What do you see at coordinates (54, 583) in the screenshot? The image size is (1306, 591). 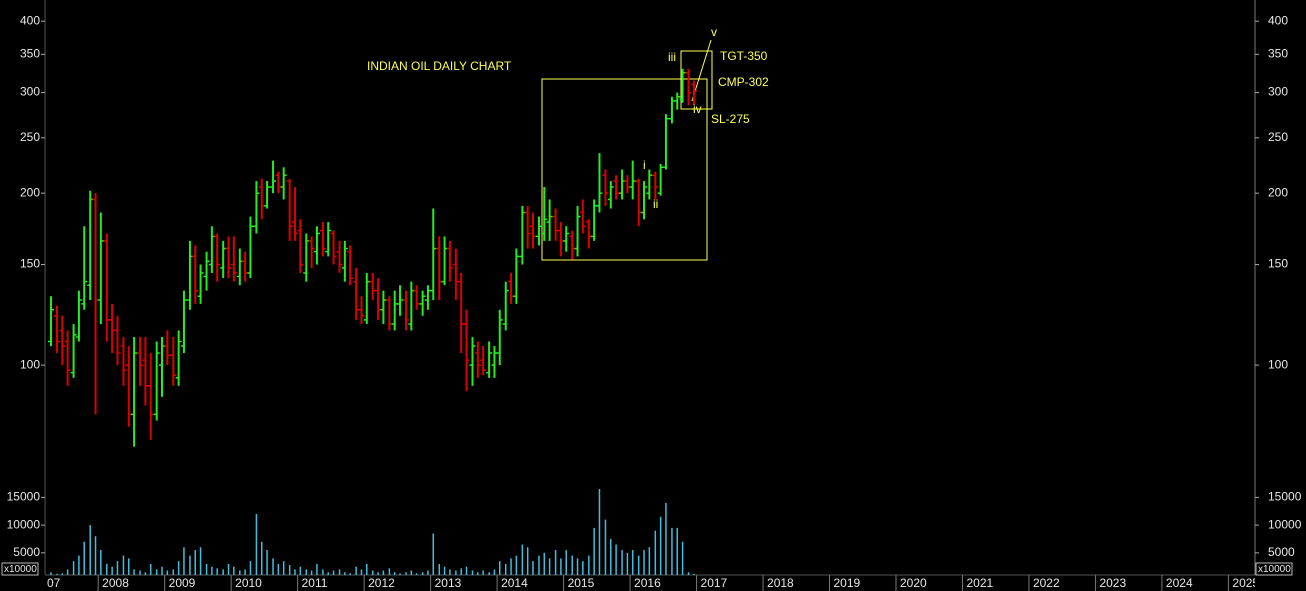 I see `x-tick-label: 07` at bounding box center [54, 583].